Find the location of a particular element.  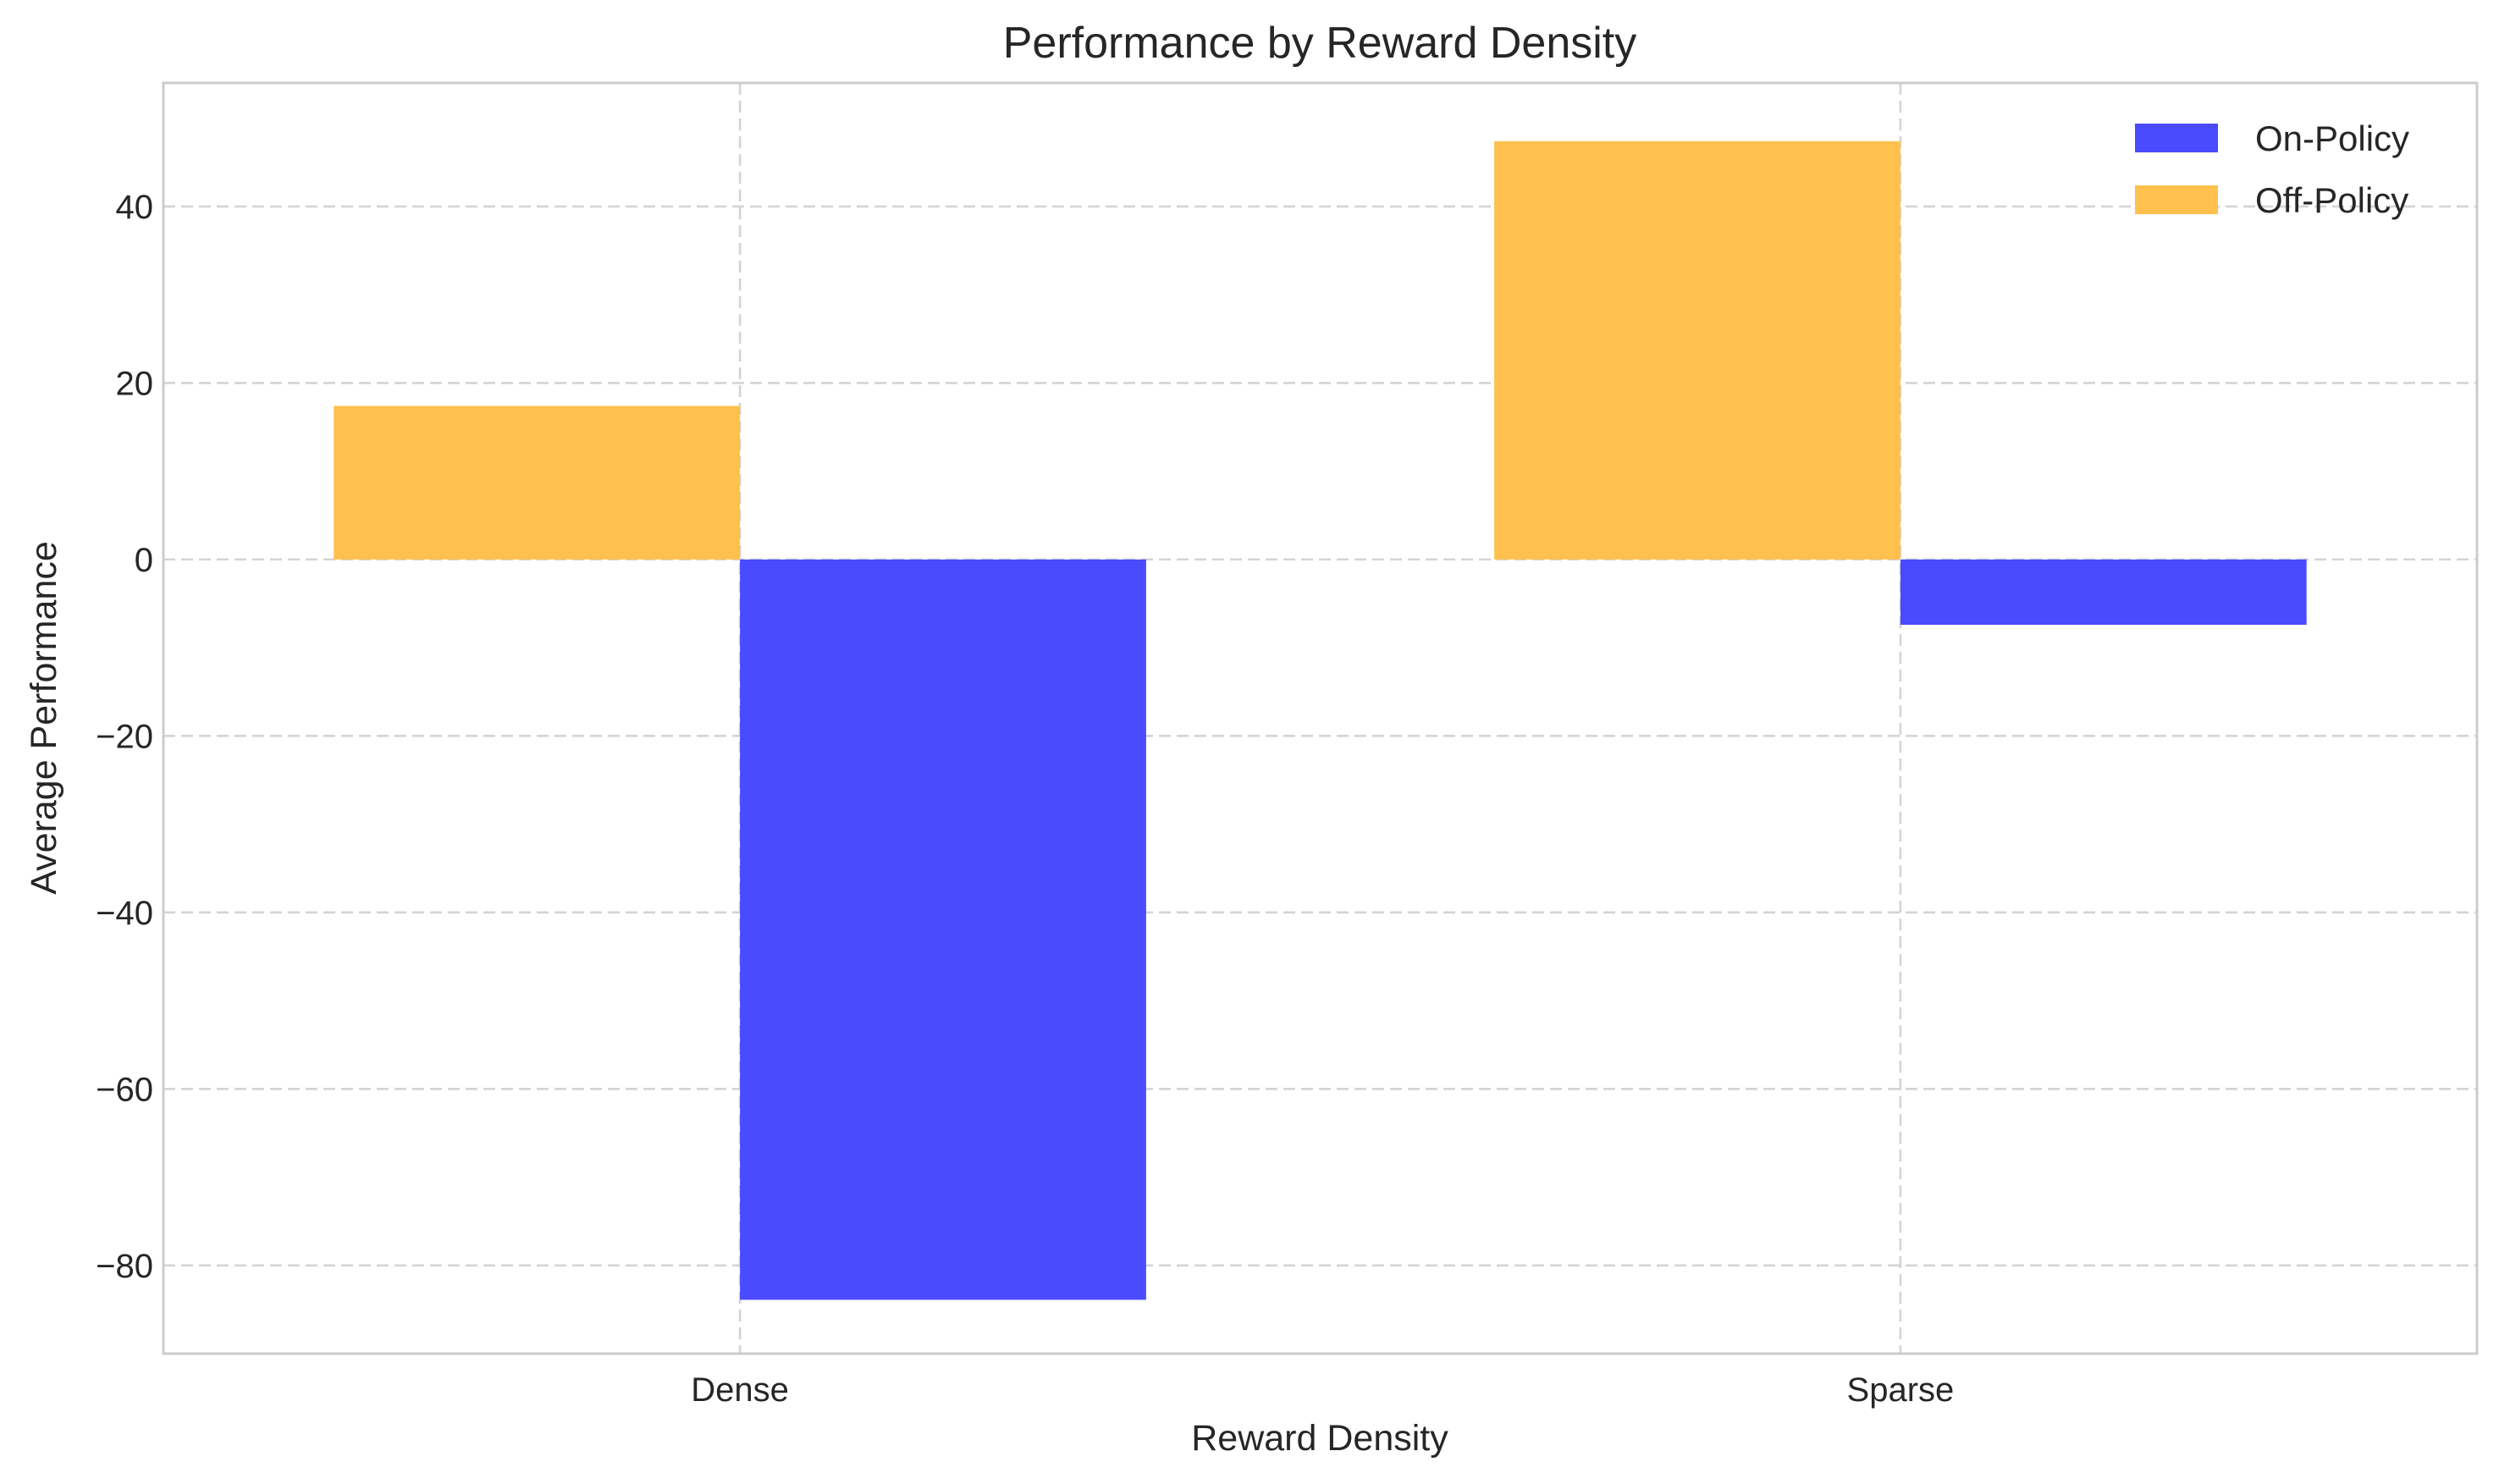

bar-on-policy-sparse is located at coordinates (2103, 592).